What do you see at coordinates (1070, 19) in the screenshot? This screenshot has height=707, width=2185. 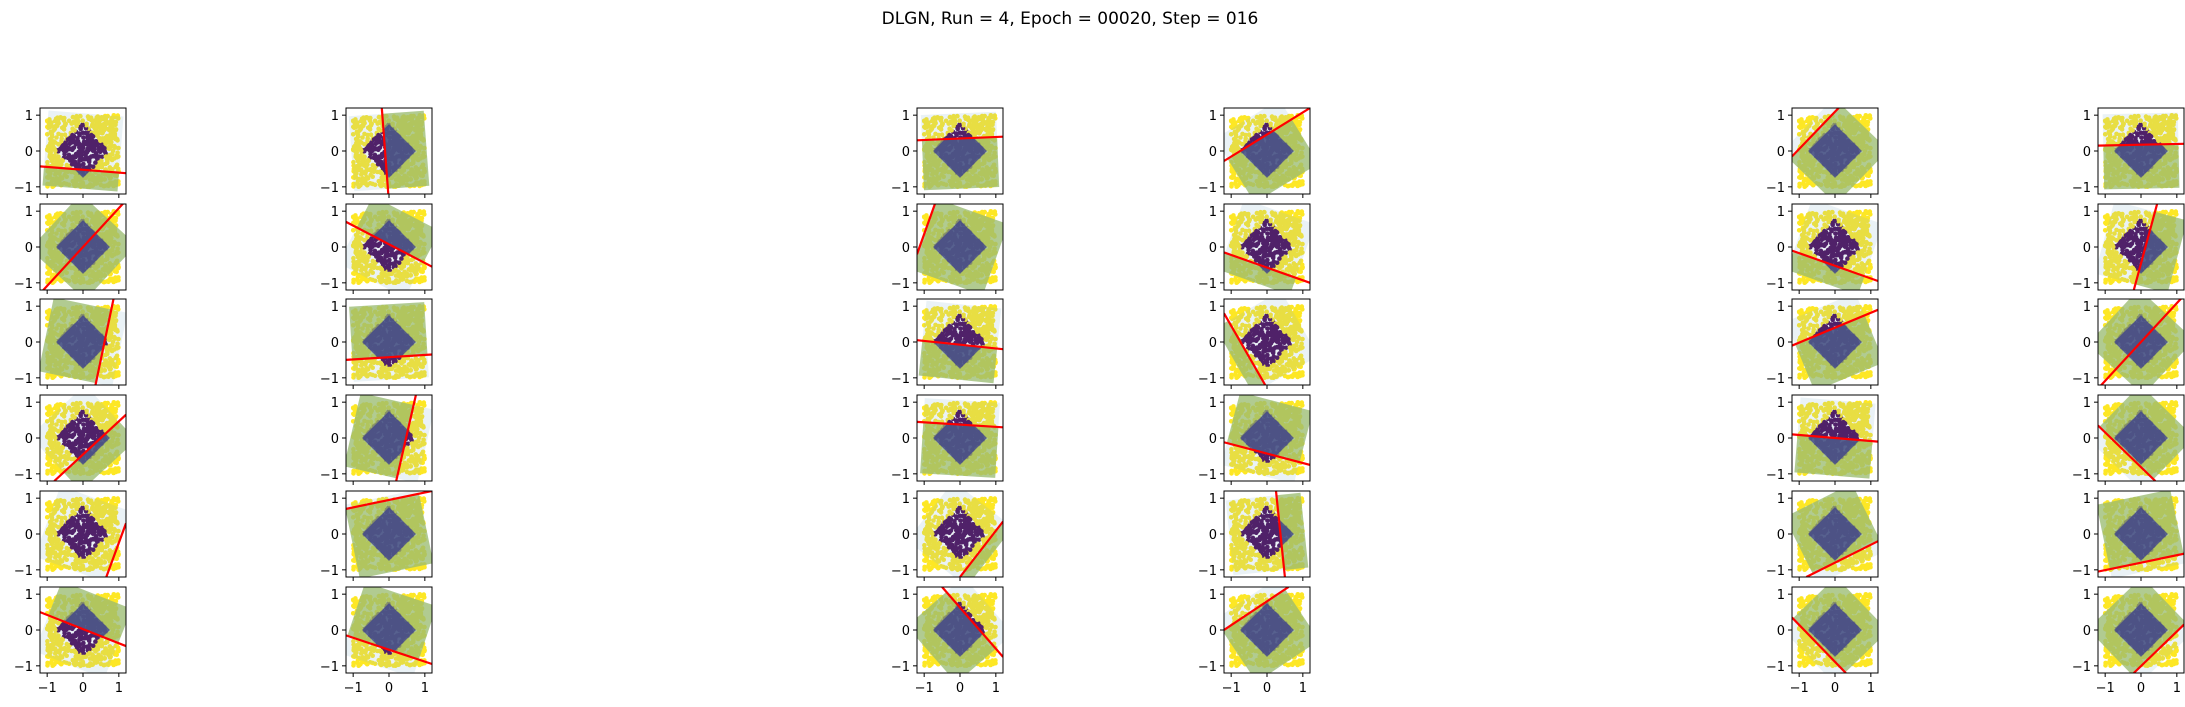 I see `figure-title: DLGN, Run = 4, Epoch = 00020, Step = 016` at bounding box center [1070, 19].